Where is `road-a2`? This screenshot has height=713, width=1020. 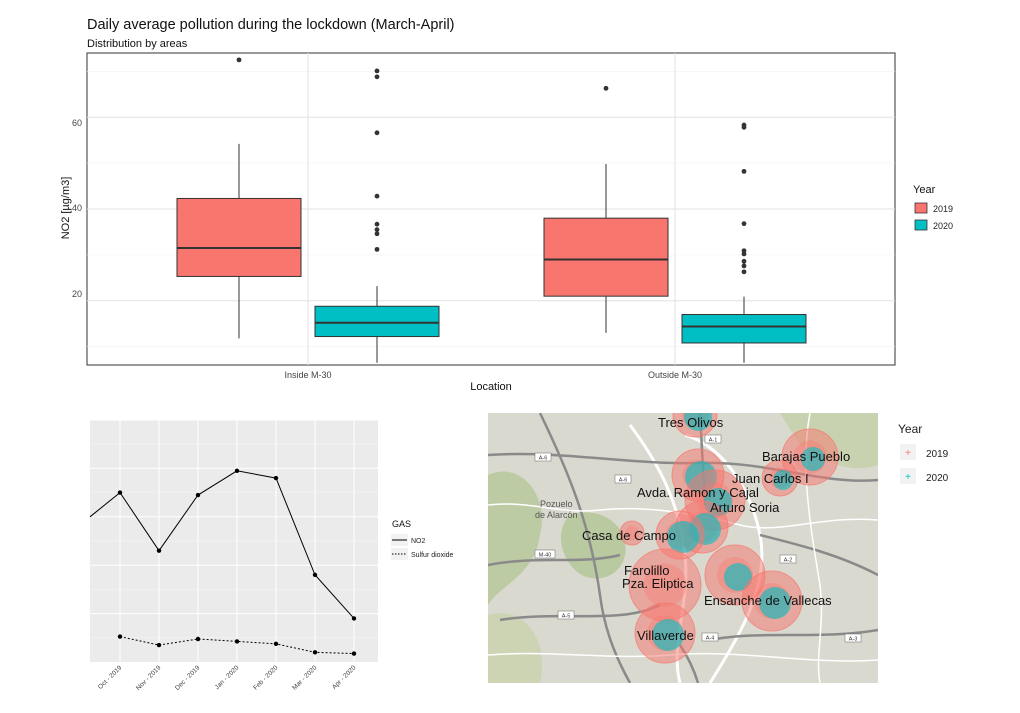 road-a2 is located at coordinates (818, 555).